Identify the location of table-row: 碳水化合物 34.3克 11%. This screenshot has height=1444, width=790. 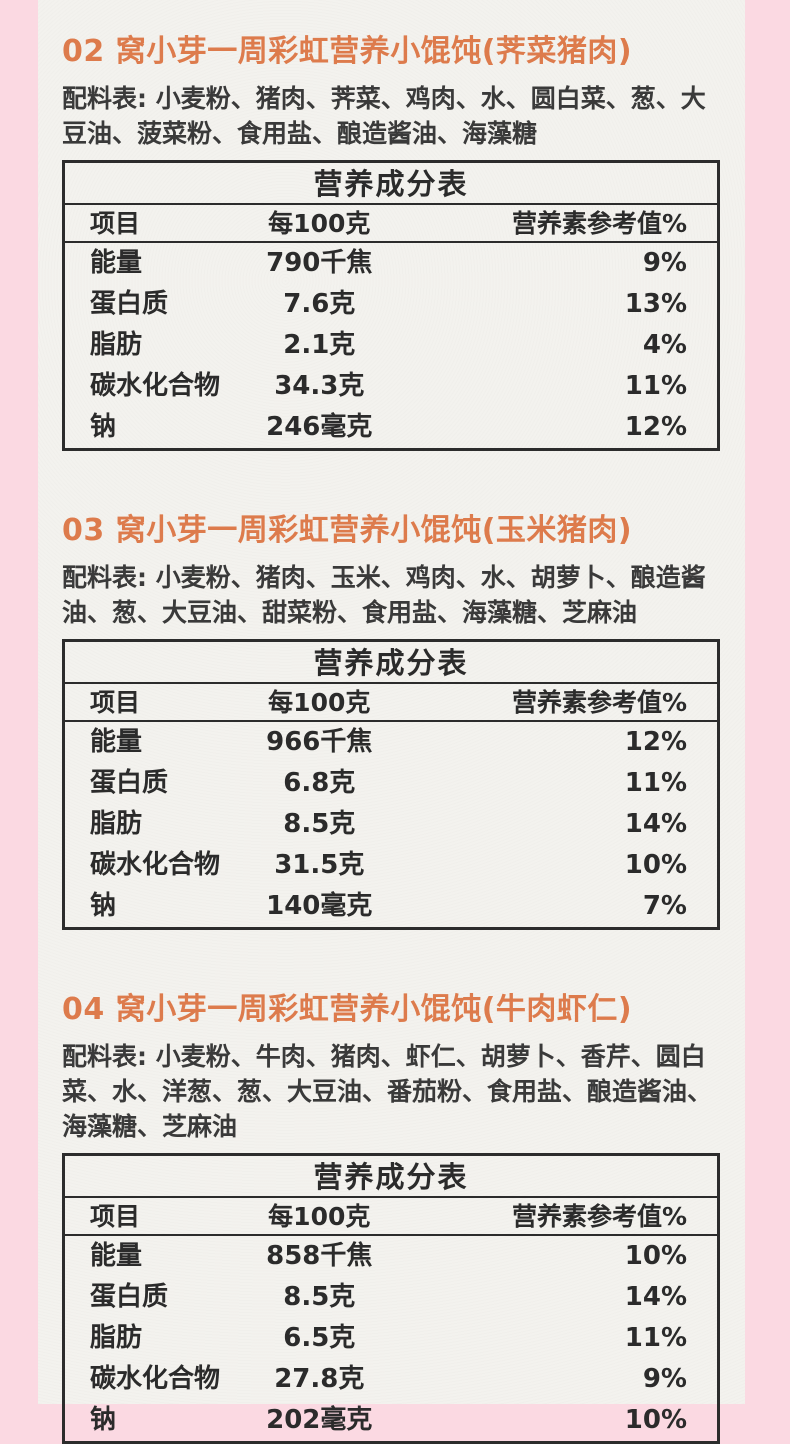
(391, 386).